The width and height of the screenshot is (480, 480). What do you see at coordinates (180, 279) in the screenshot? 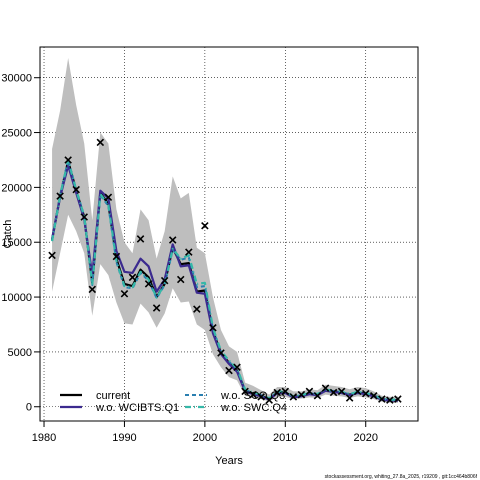
I see `observed-point-1997` at bounding box center [180, 279].